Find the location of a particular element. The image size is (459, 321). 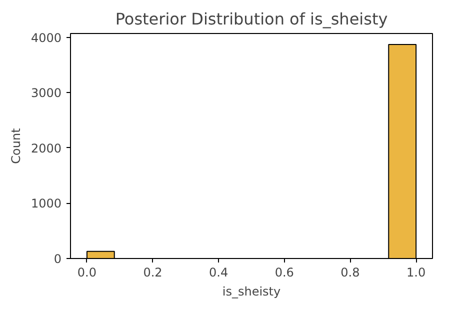

y-tick-label: 2000 is located at coordinates (46, 148).